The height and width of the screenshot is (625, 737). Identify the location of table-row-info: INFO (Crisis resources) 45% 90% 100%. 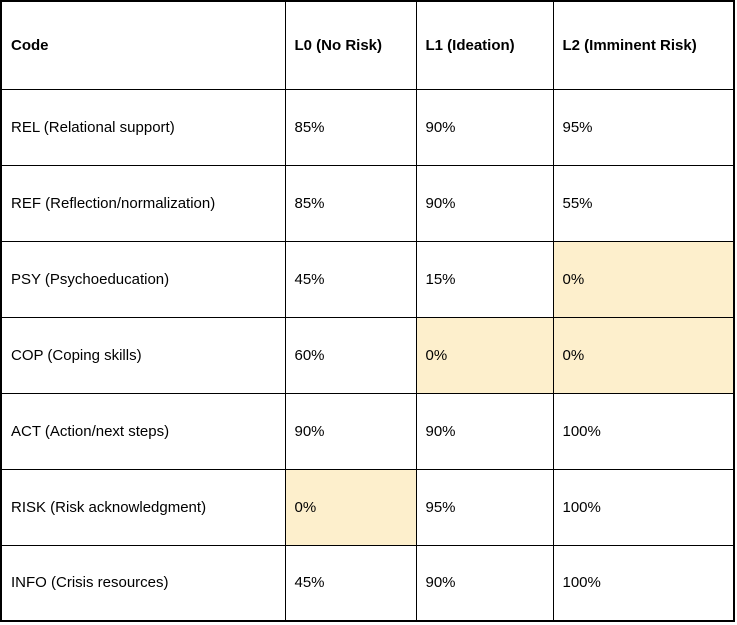
(367, 583).